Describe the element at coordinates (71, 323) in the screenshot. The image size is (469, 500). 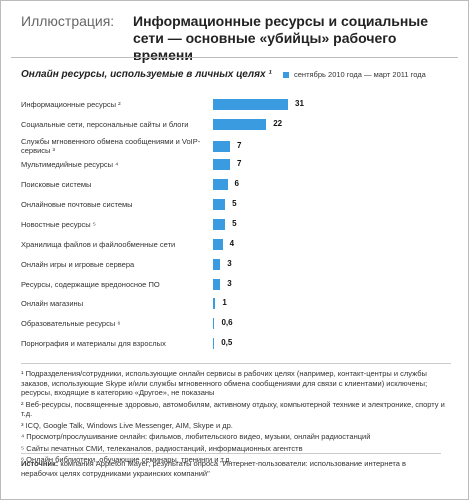
I see `category-label: Образовательные ресурсы ⁶` at that location.